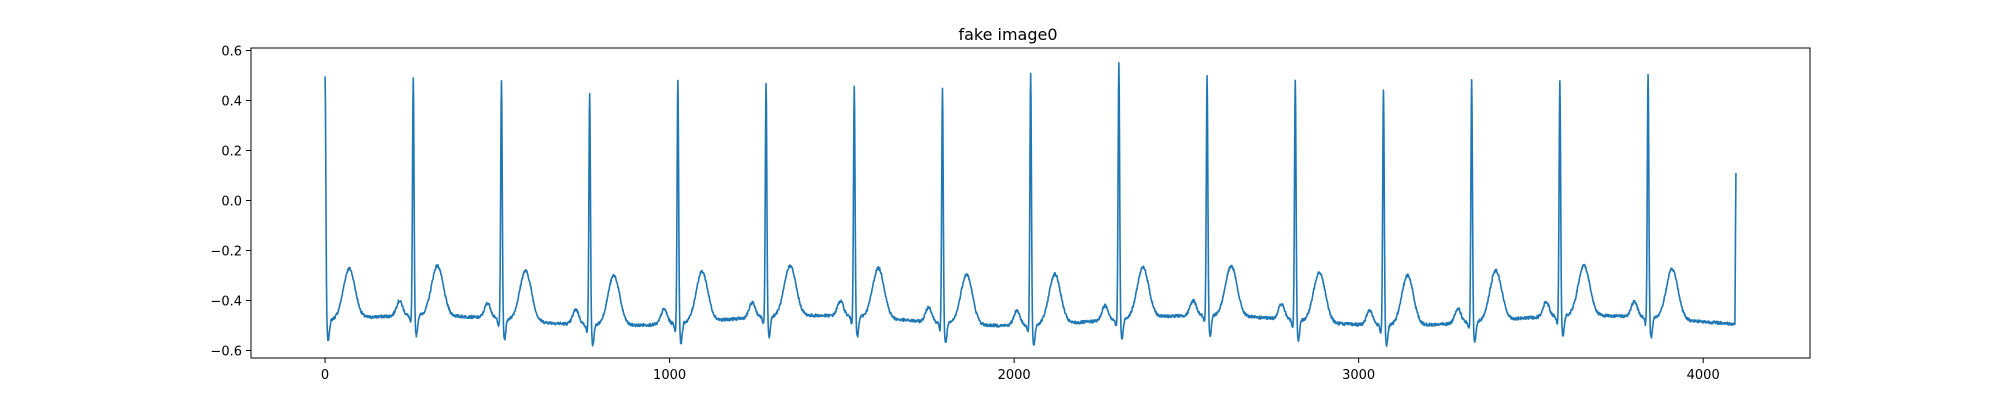 This screenshot has width=2000, height=400. I want to click on x-axis: 0 1000 2000 3000 4000, so click(1020, 370).